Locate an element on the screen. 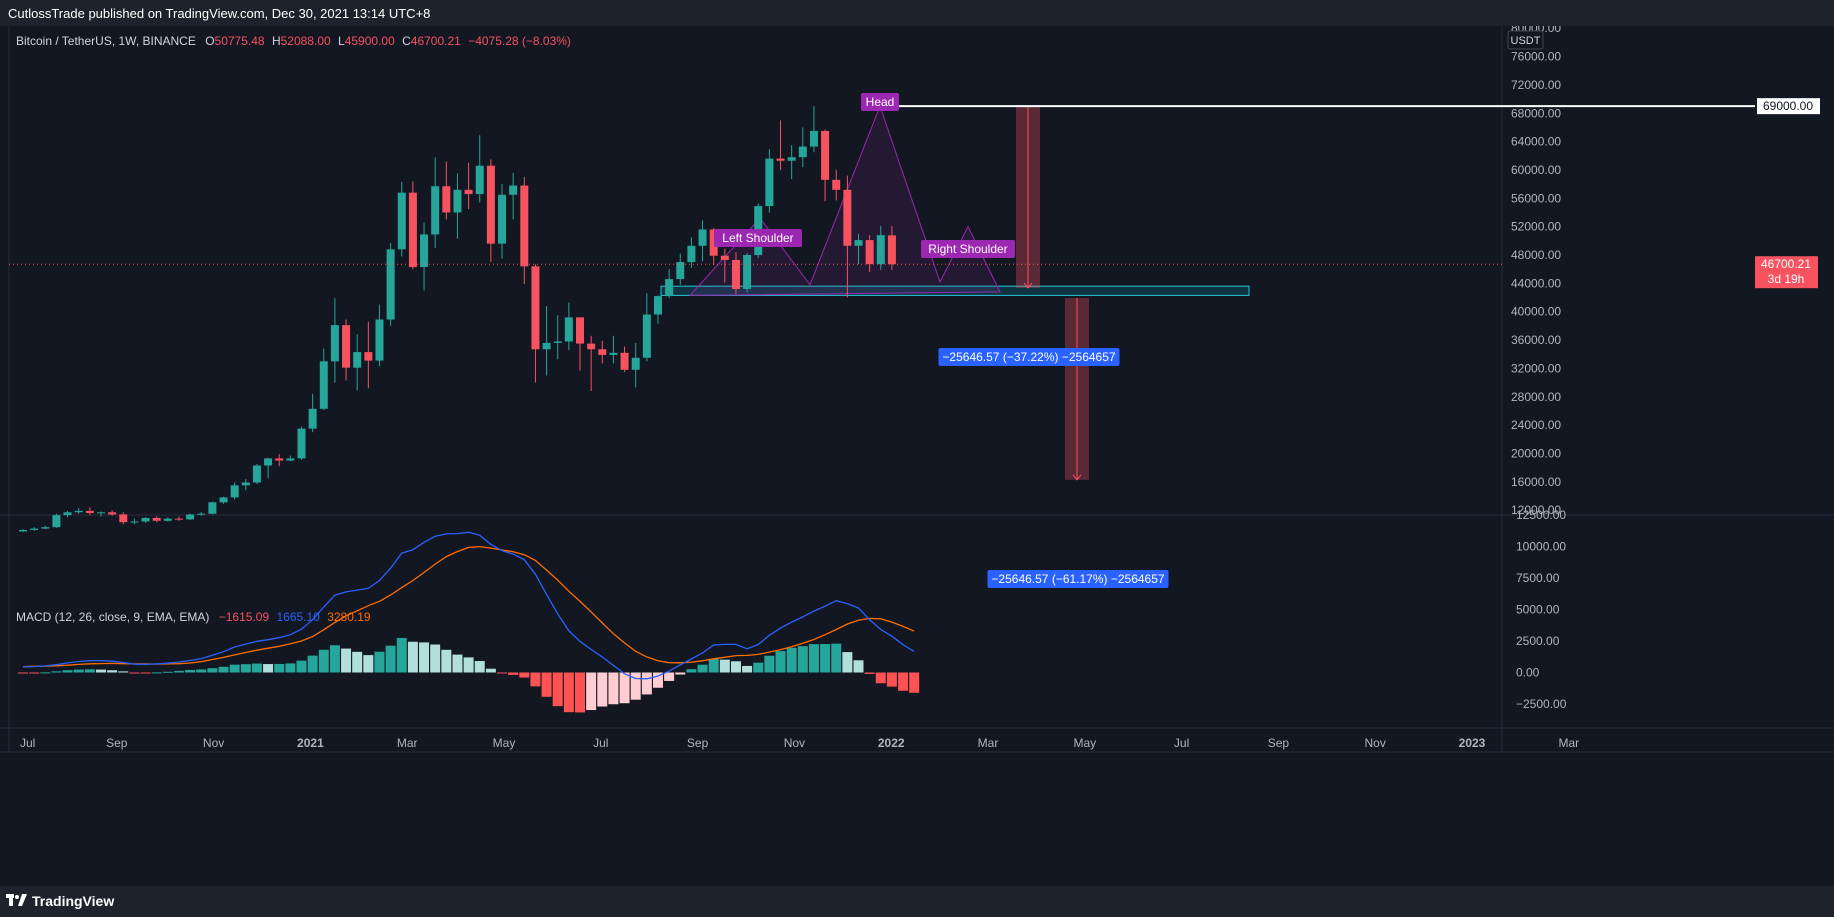 The height and width of the screenshot is (917, 1834). time-tick-label: Jul is located at coordinates (1181, 743).